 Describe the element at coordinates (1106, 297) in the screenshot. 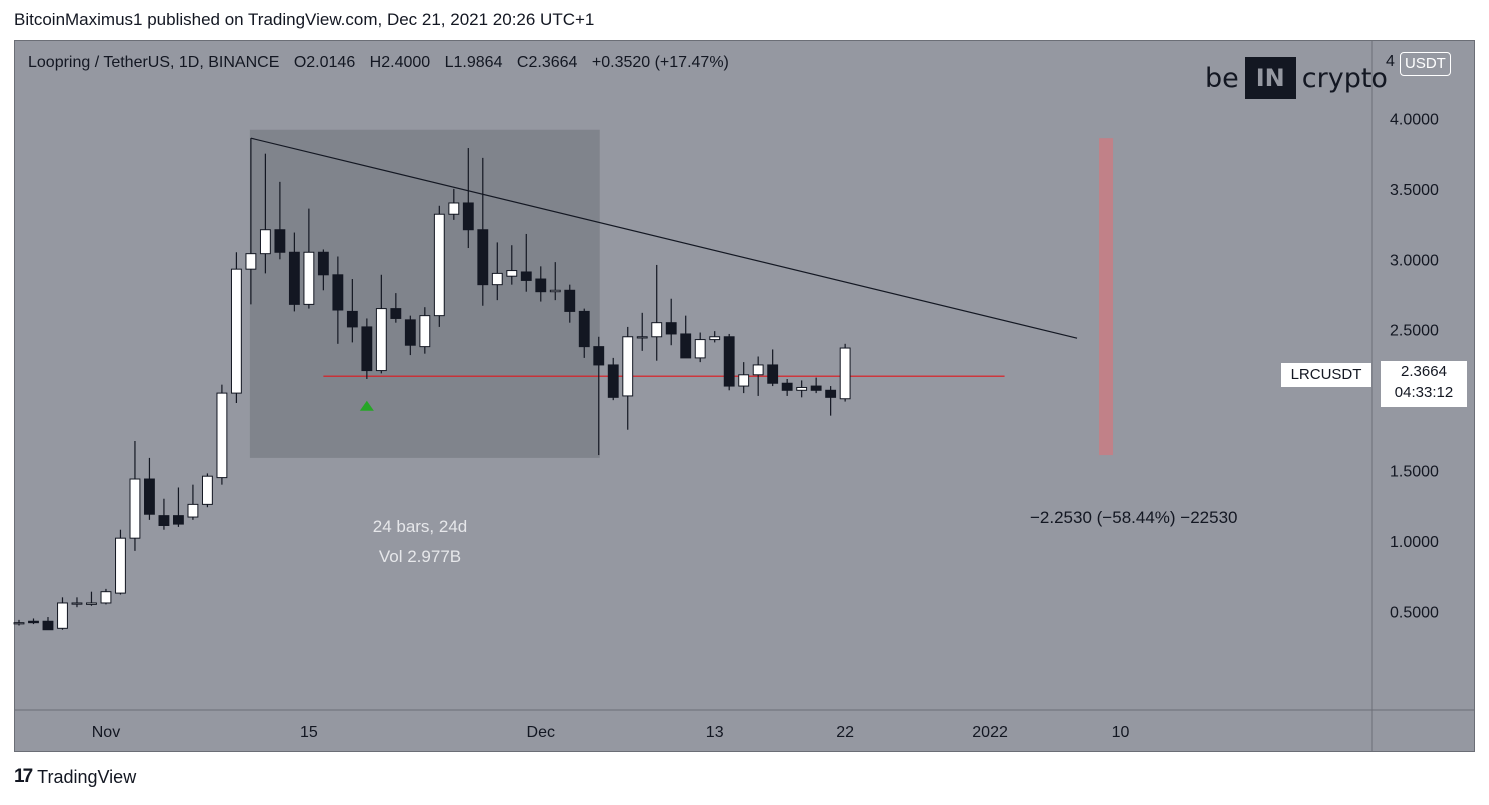

I see `measure-bar` at that location.